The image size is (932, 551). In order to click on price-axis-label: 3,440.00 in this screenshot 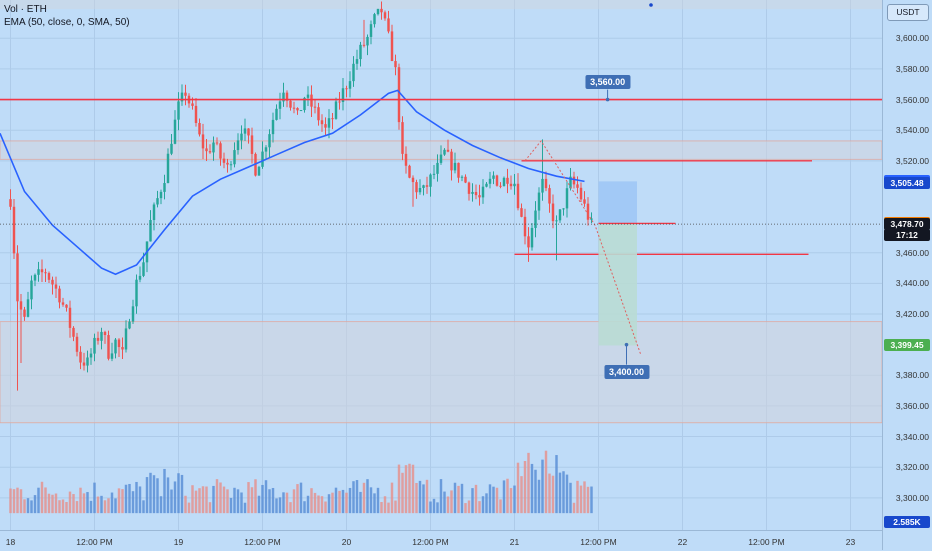, I will do `click(912, 283)`.